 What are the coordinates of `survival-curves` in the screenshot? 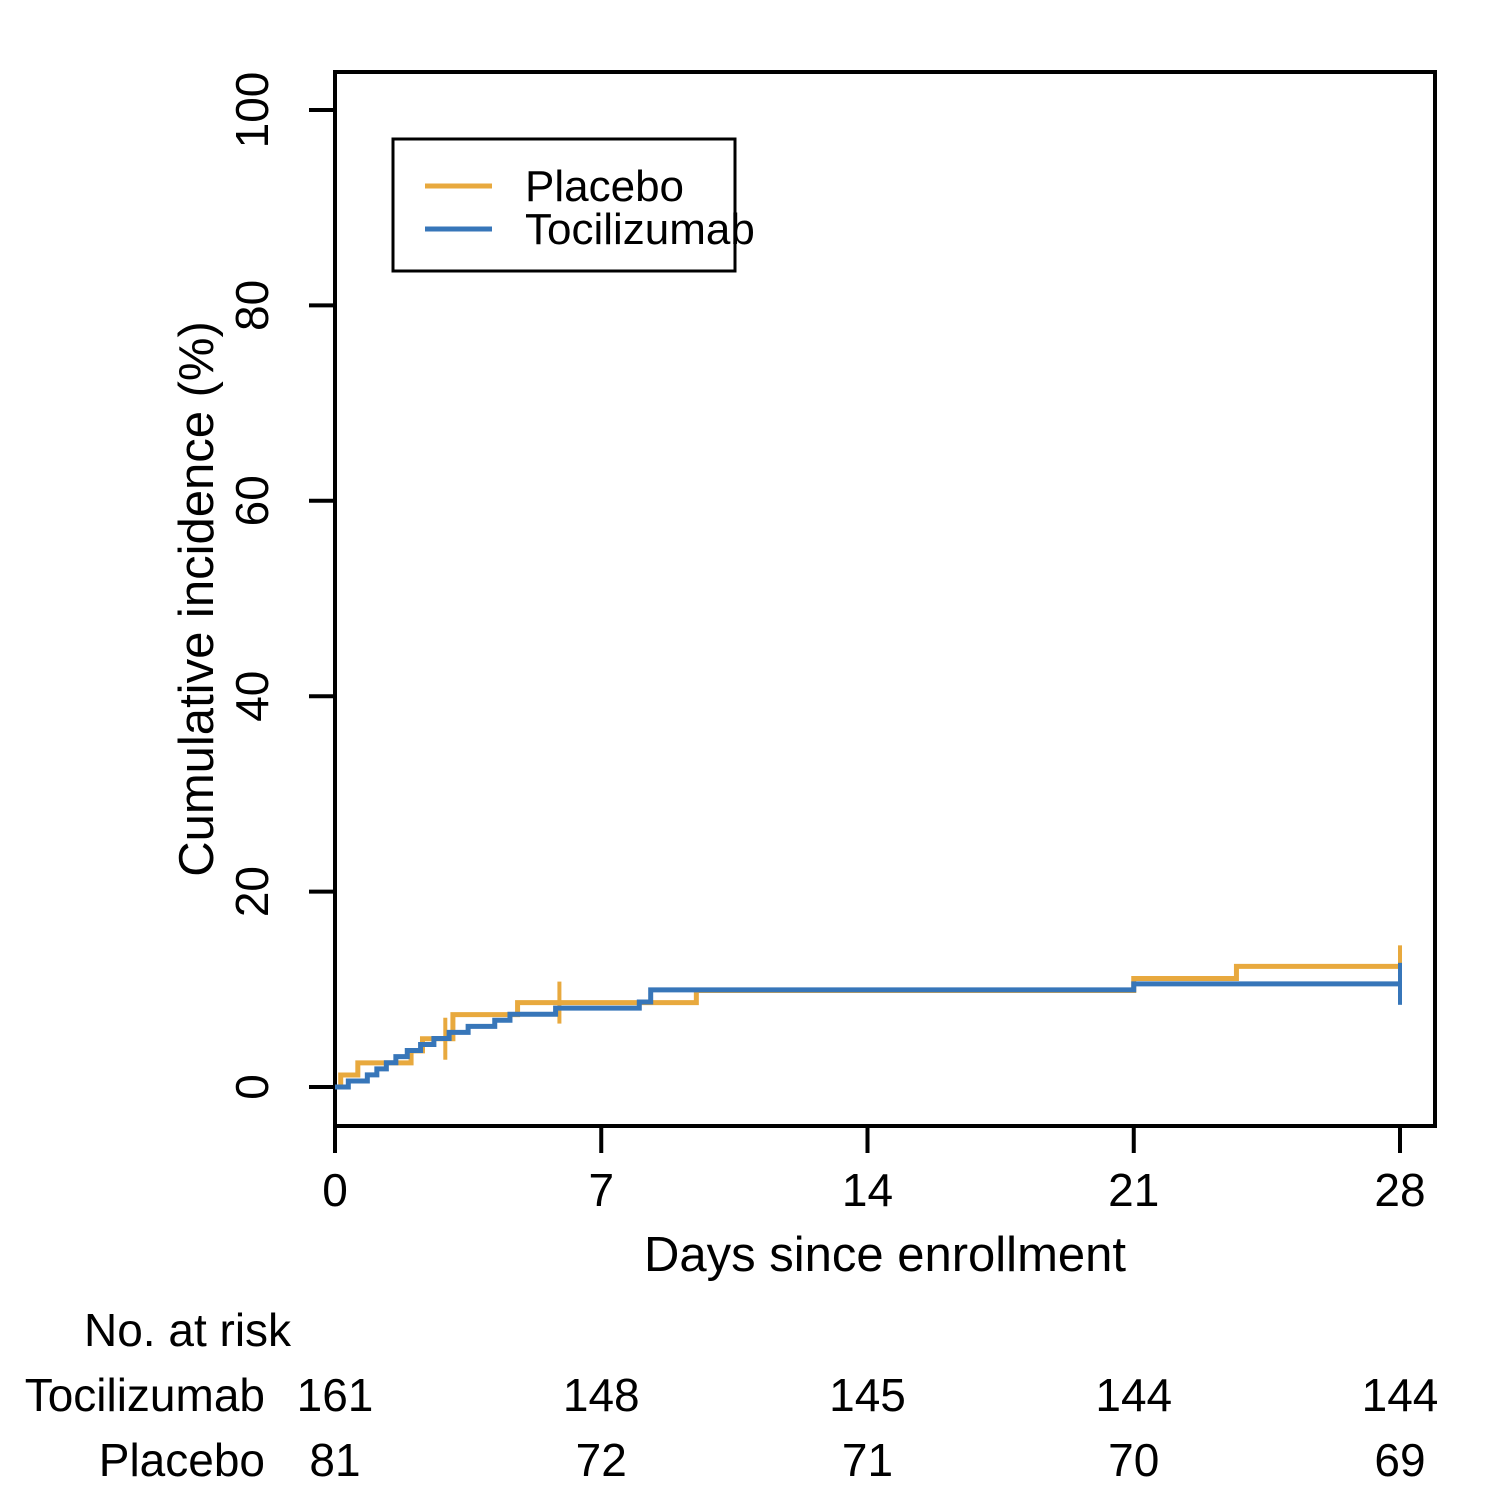 It's located at (868, 1017).